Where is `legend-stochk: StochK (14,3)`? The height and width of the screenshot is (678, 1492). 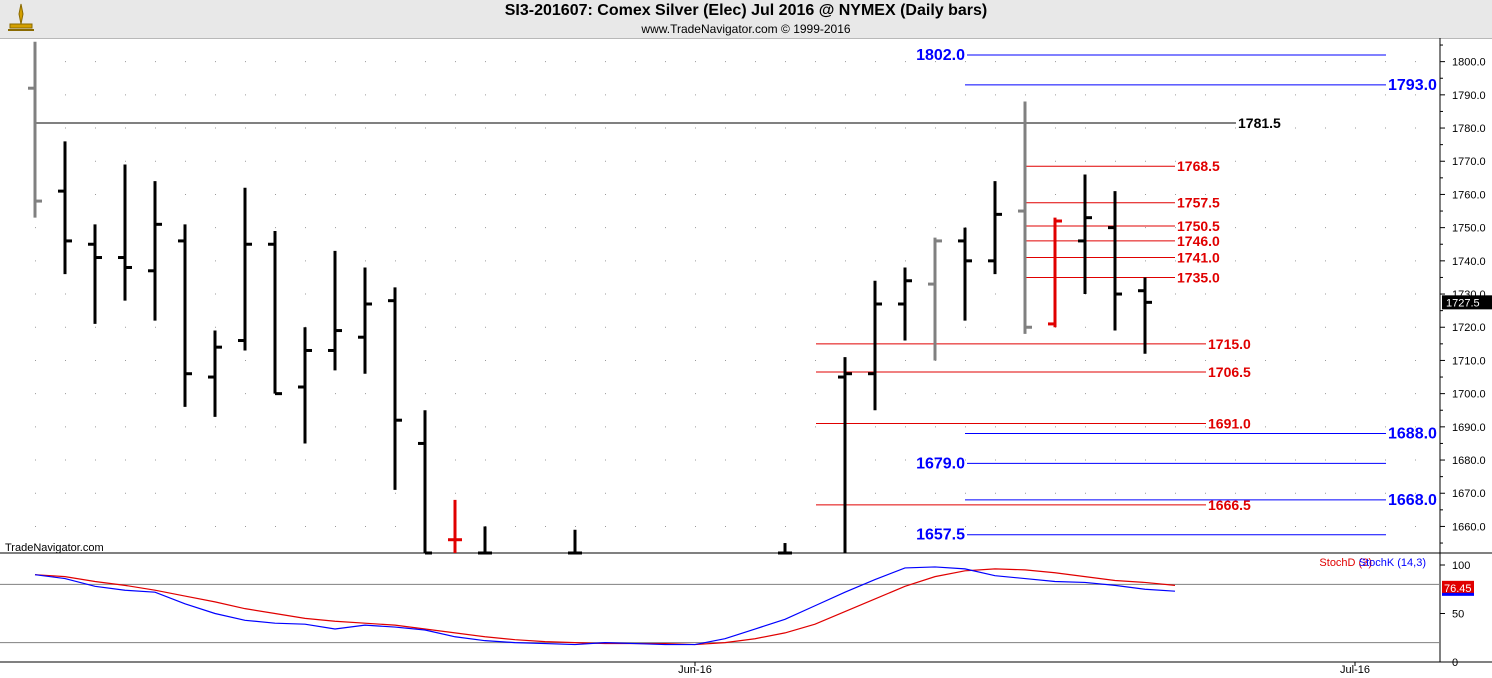 legend-stochk: StochK (14,3) is located at coordinates (1392, 563).